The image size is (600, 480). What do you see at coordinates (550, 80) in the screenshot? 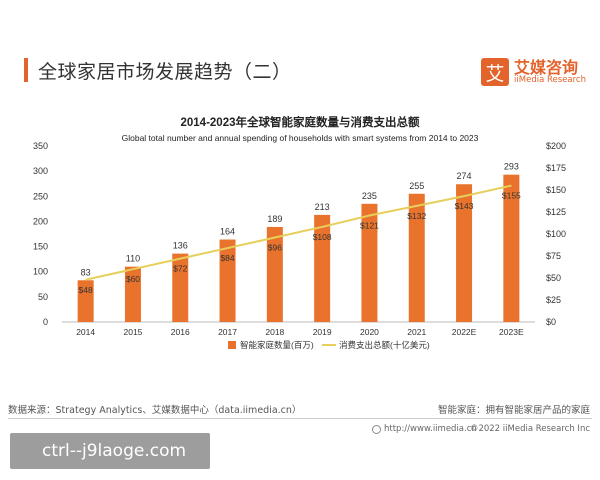
I see `logo-name-en: iiMedia Research` at bounding box center [550, 80].